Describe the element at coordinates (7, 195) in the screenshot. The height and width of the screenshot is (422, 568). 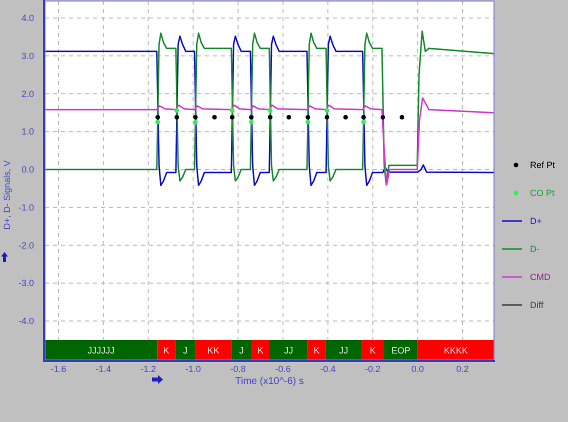
I see `y-axis-title: D+, D- Signals, V` at that location.